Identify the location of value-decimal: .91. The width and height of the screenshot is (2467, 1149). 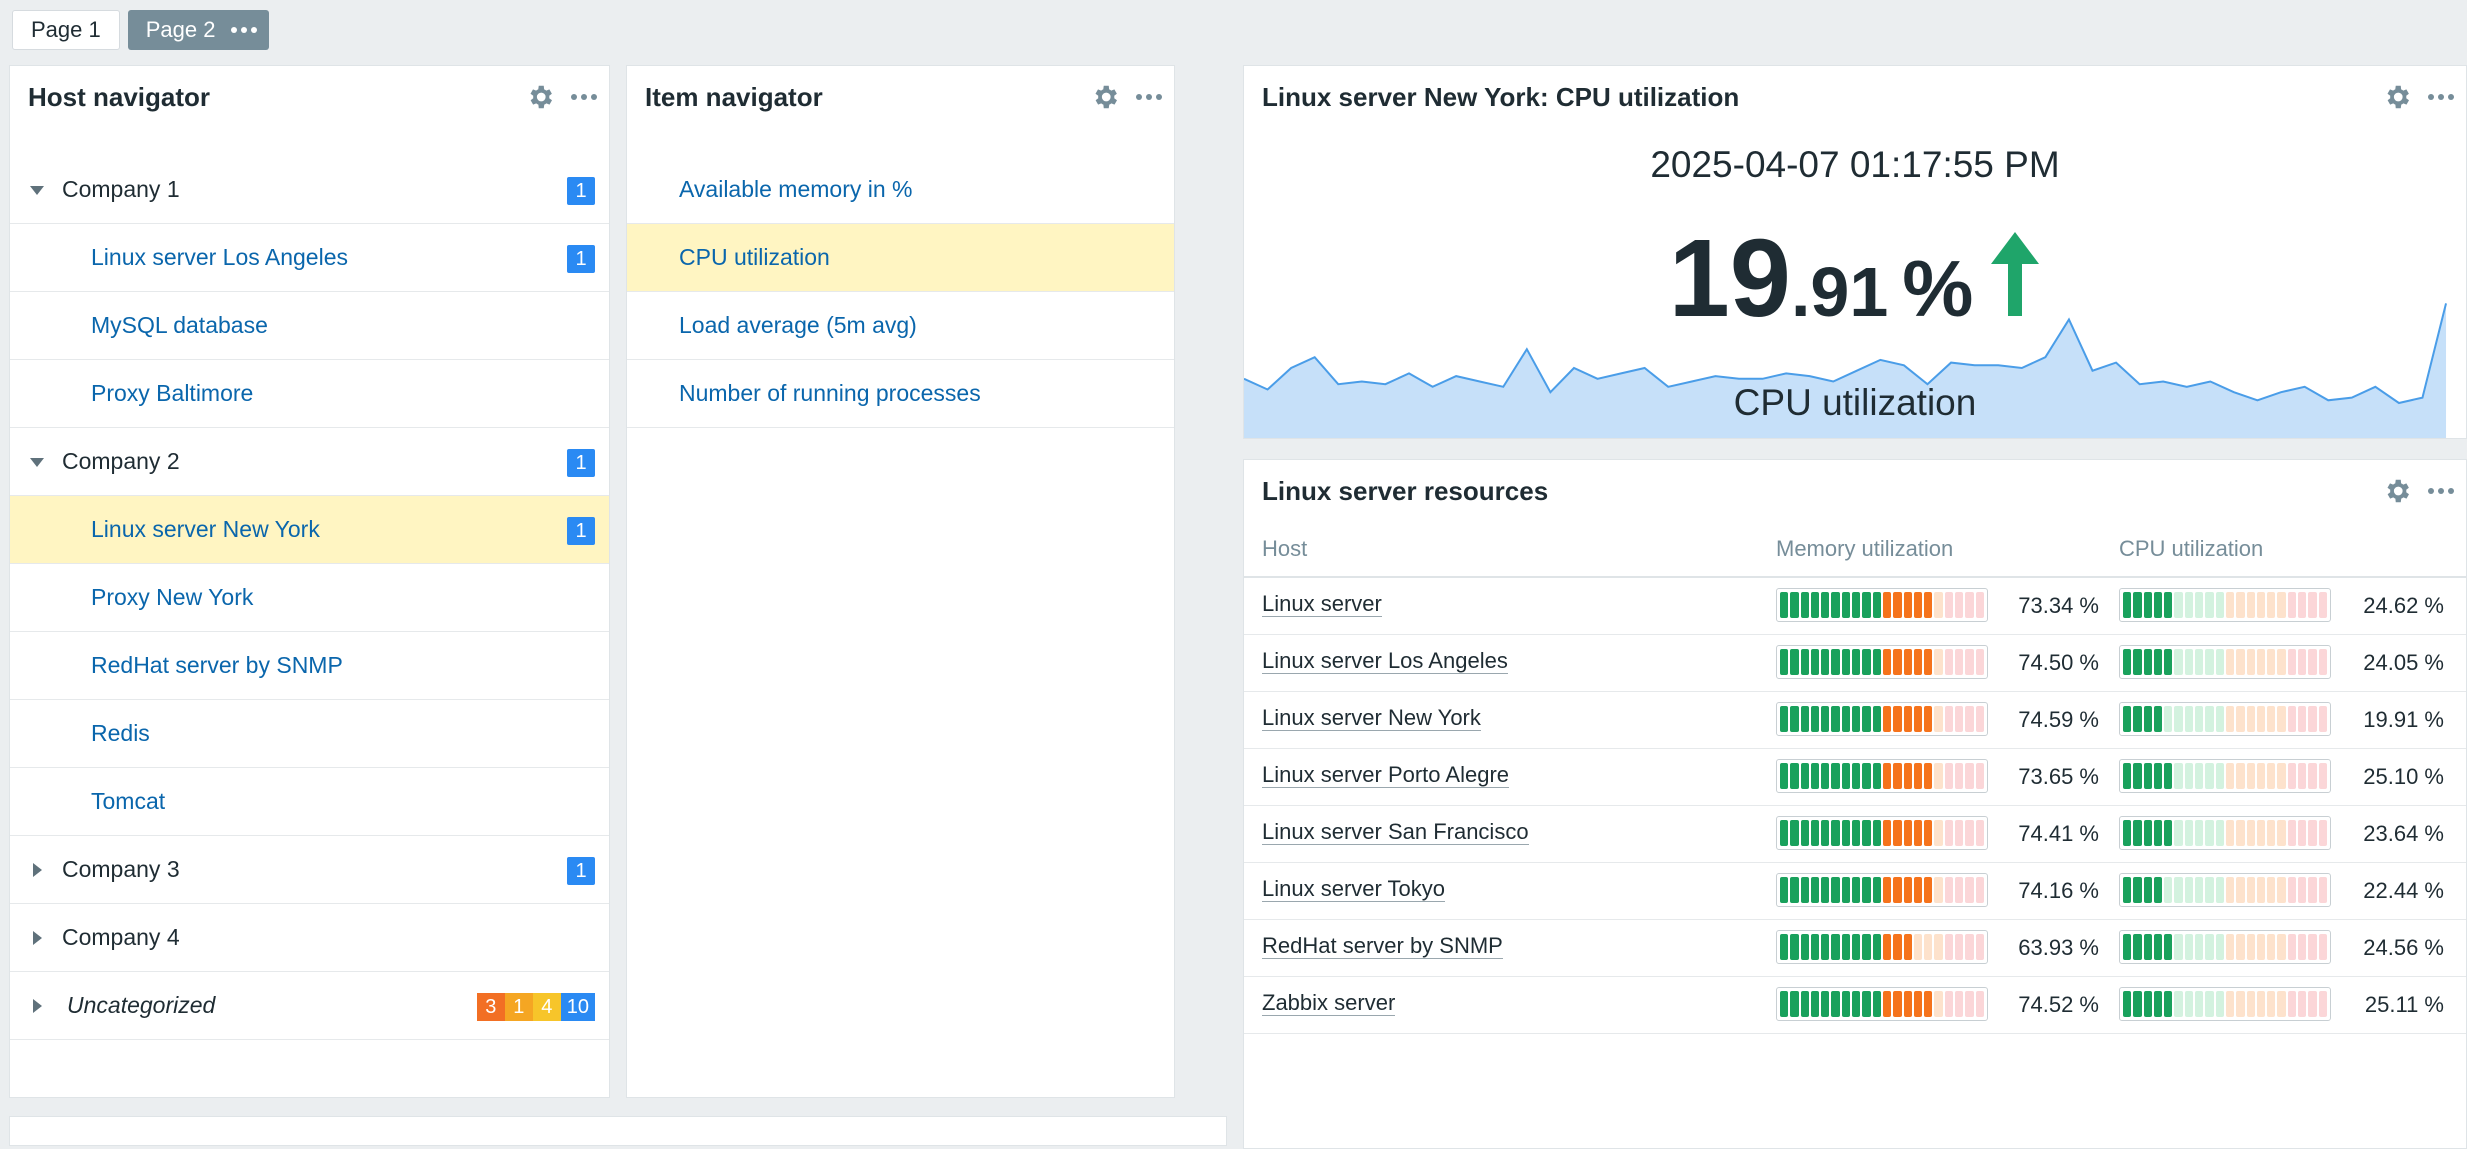
(1839, 292).